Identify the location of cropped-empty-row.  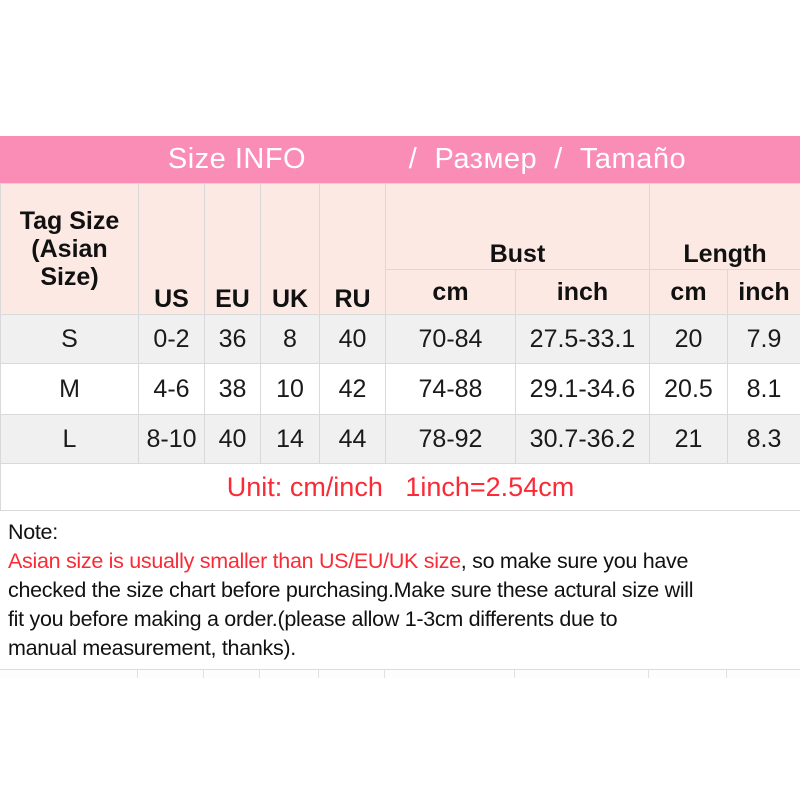
(400, 673).